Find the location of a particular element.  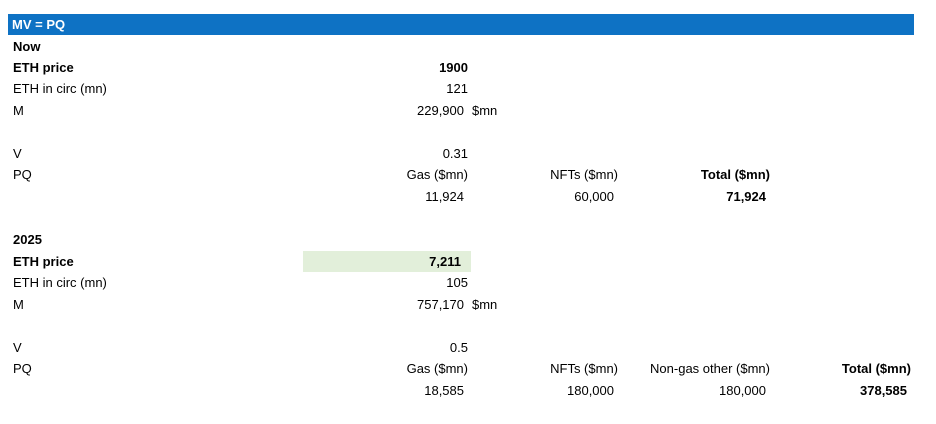

now-gas-value-cell: 11,924 is located at coordinates (444, 196).